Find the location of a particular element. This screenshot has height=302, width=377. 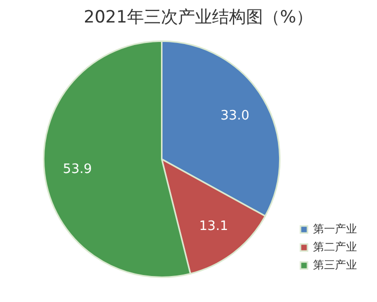

legend-label: 第二产业 is located at coordinates (335, 247).